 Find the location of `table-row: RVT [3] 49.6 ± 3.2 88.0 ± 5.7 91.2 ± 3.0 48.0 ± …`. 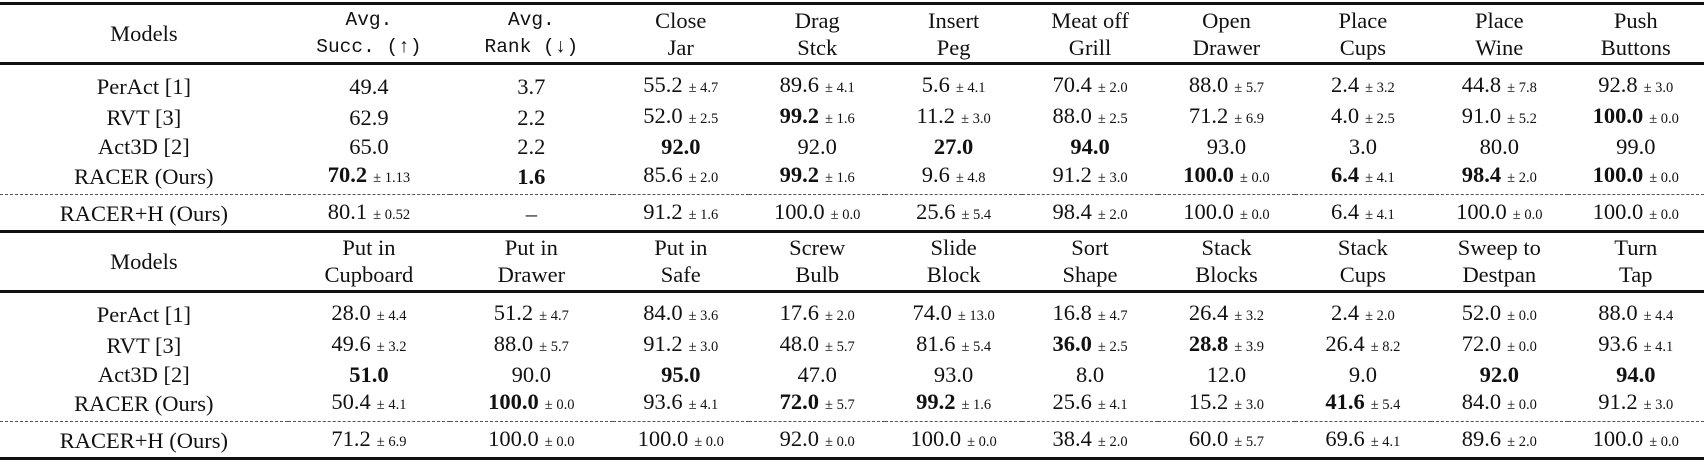

table-row: RVT [3] 49.6 ± 3.2 88.0 ± 5.7 91.2 ± 3.0 48.0 ± … is located at coordinates (852, 345).